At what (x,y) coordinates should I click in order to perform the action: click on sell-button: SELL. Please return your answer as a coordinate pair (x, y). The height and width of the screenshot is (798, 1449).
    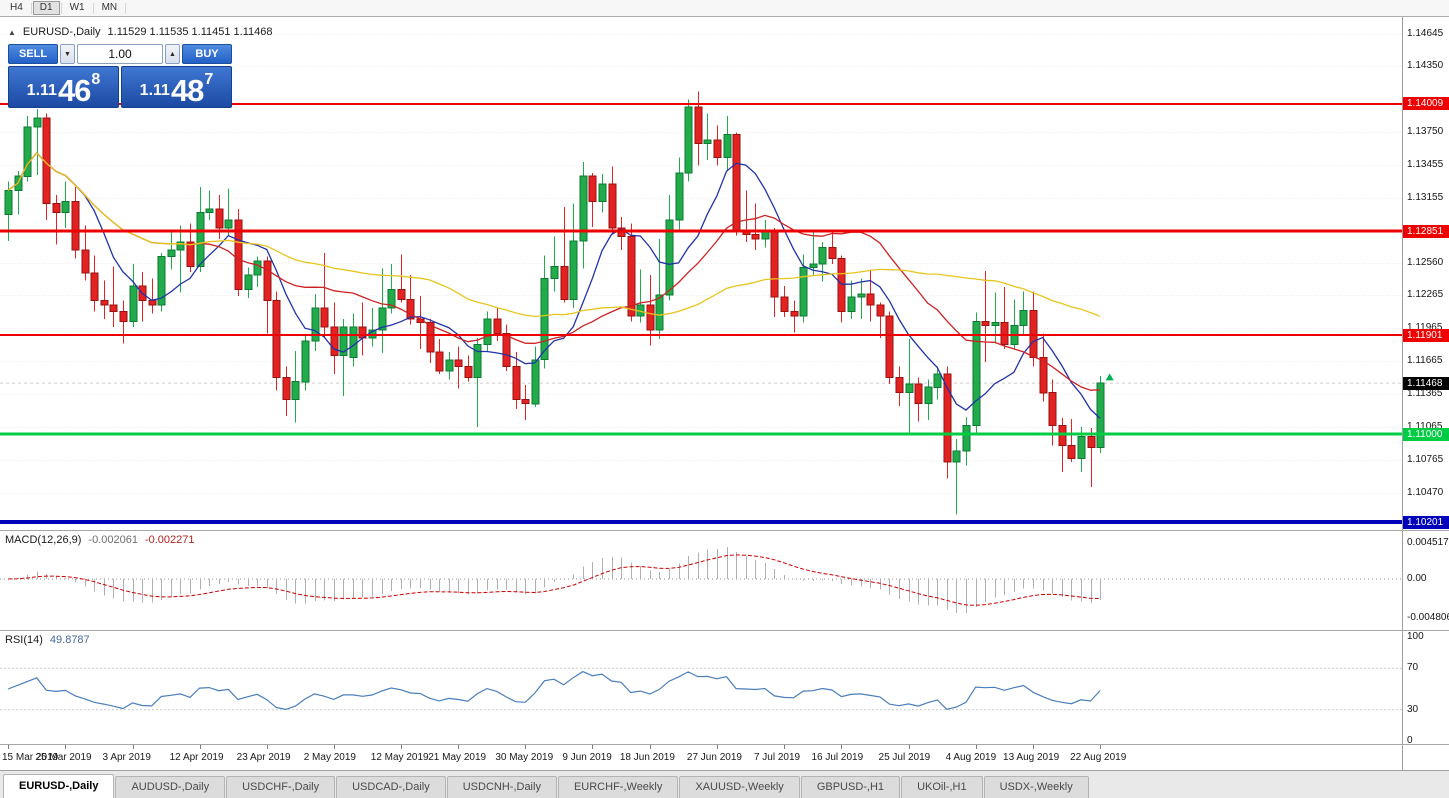
    Looking at the image, I should click on (33, 54).